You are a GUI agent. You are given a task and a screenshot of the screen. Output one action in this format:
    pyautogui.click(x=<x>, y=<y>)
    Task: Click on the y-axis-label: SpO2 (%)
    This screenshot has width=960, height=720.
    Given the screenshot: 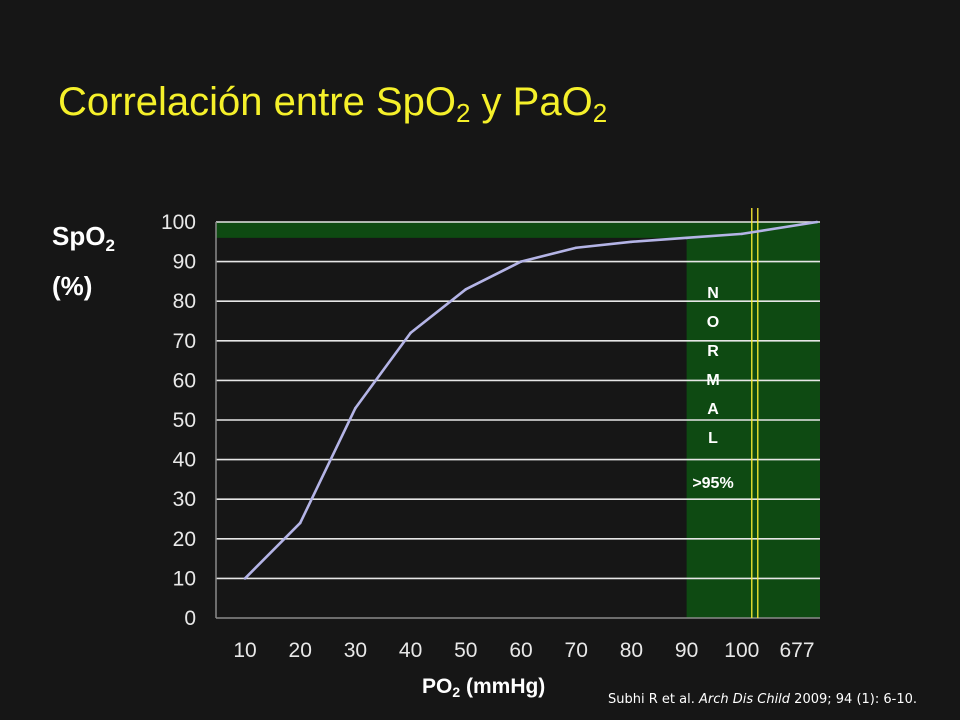 What is the action you would take?
    pyautogui.click(x=83, y=261)
    